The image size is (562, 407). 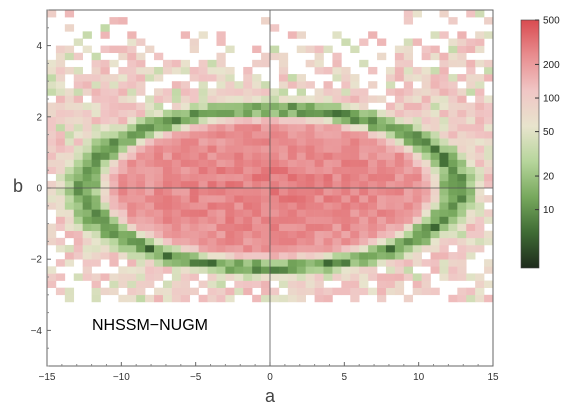 What do you see at coordinates (345, 377) in the screenshot?
I see `x-tick-label: 5` at bounding box center [345, 377].